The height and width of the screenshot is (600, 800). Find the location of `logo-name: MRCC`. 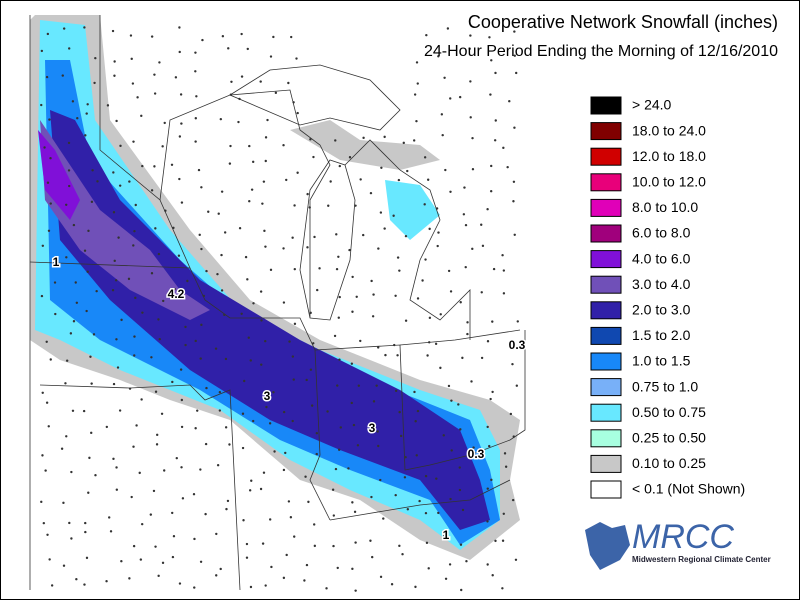

logo-name: MRCC is located at coordinates (683, 537).